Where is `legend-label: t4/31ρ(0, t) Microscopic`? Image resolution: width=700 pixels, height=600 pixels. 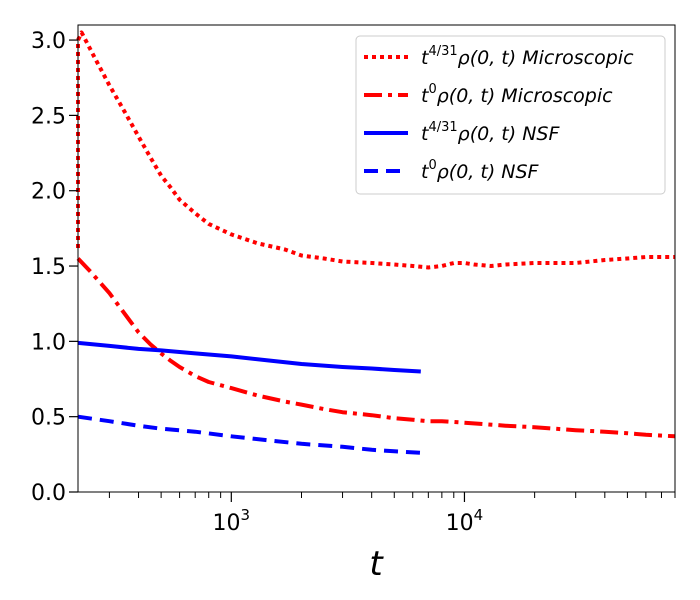 legend-label: t4/31ρ(0, t) Microscopic is located at coordinates (527, 56).